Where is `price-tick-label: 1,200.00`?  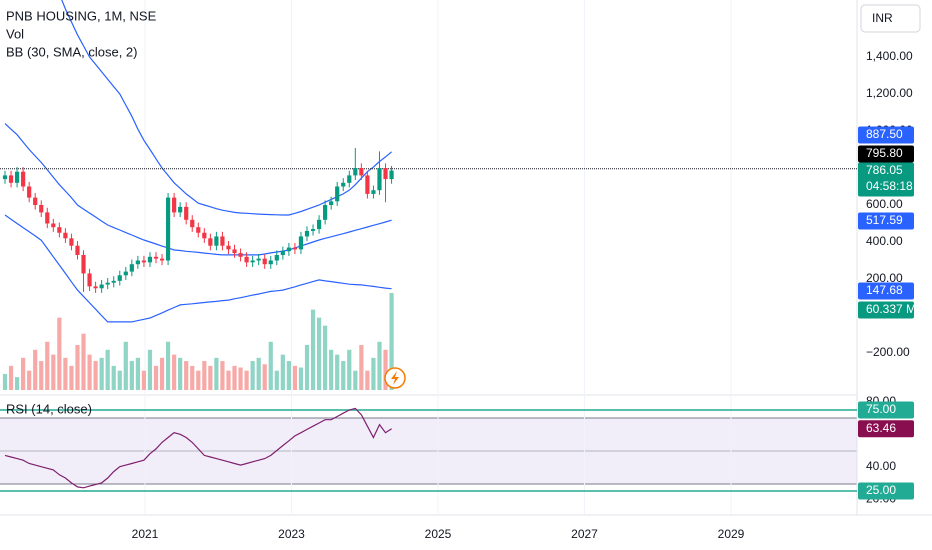 price-tick-label: 1,200.00 is located at coordinates (889, 93).